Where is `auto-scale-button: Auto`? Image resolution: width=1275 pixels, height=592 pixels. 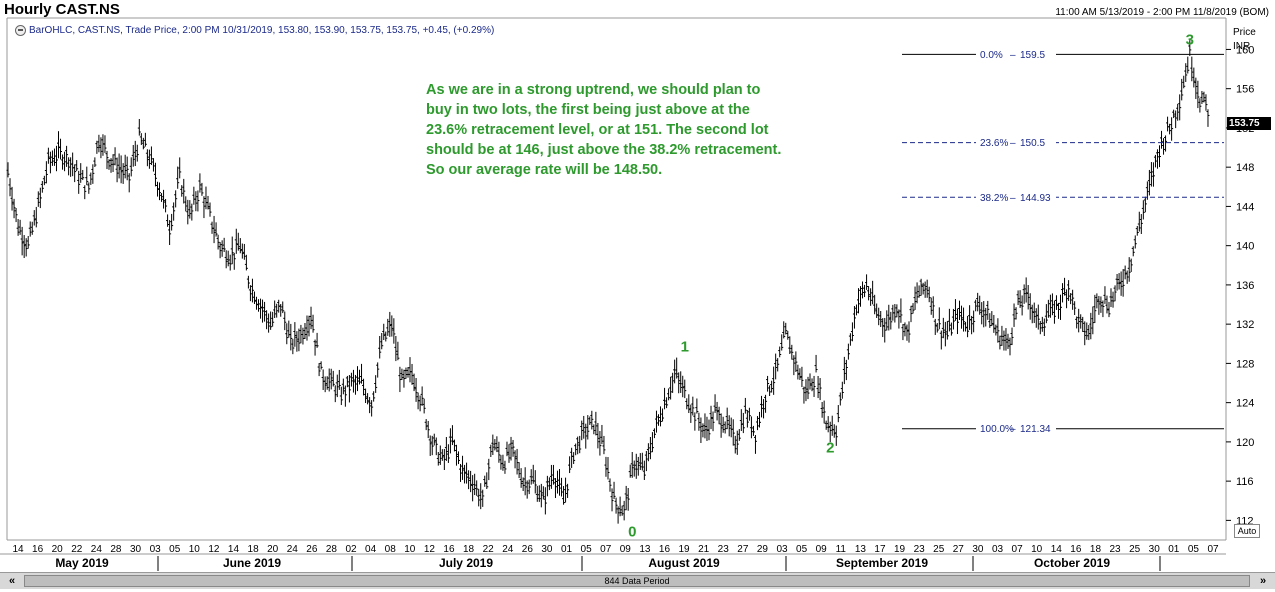
auto-scale-button: Auto is located at coordinates (1247, 531).